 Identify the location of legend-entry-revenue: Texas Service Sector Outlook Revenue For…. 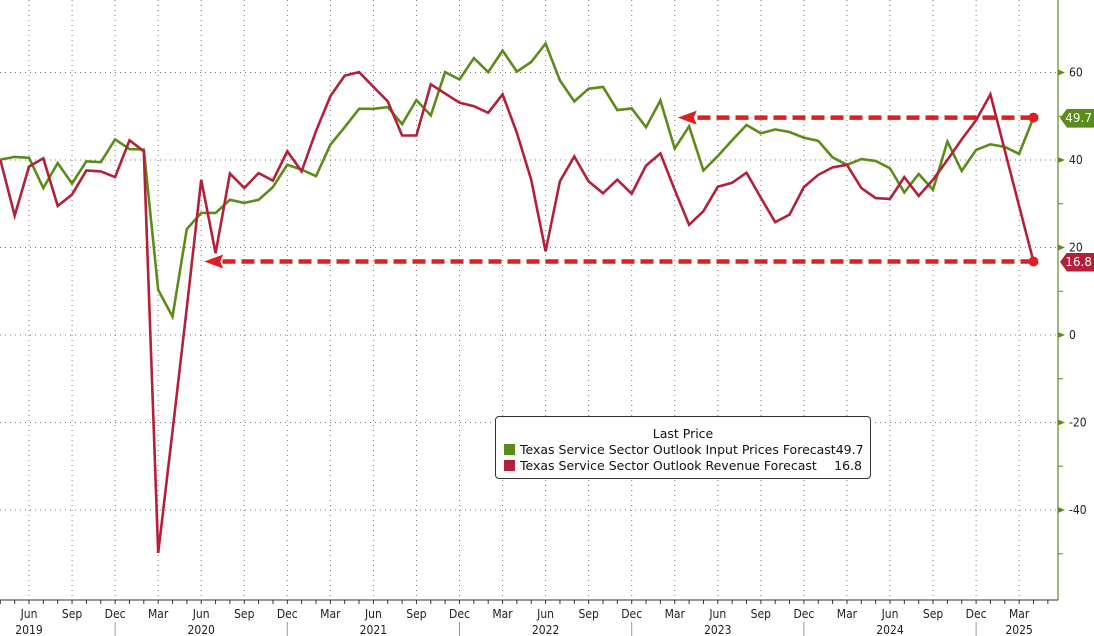
(683, 465).